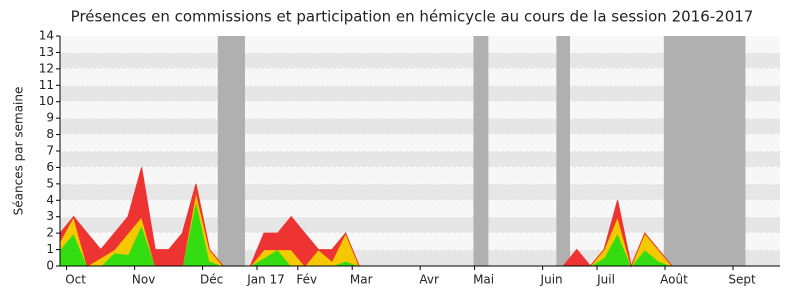 Image resolution: width=800 pixels, height=300 pixels. I want to click on x-tick-label: Oct, so click(75, 280).